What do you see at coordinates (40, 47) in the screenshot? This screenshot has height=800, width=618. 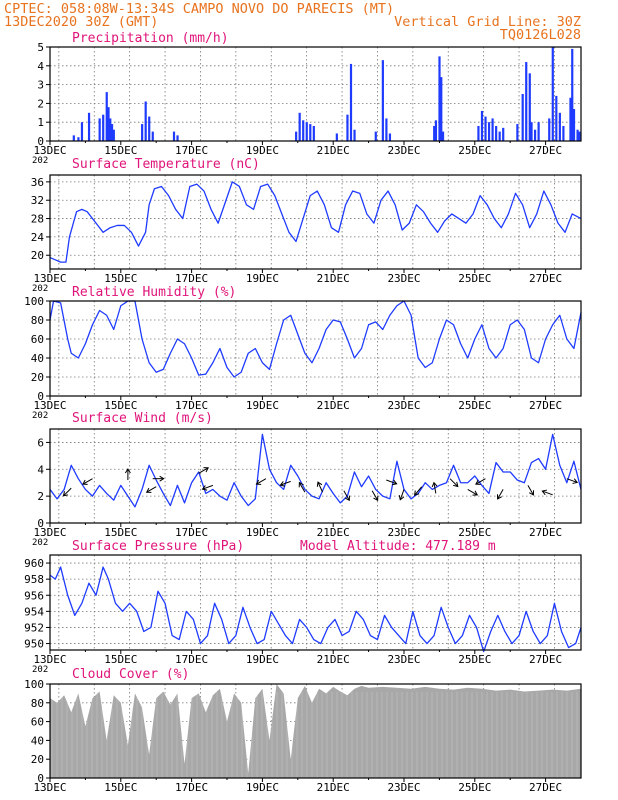 I see `precip-ytick-label: 5` at bounding box center [40, 47].